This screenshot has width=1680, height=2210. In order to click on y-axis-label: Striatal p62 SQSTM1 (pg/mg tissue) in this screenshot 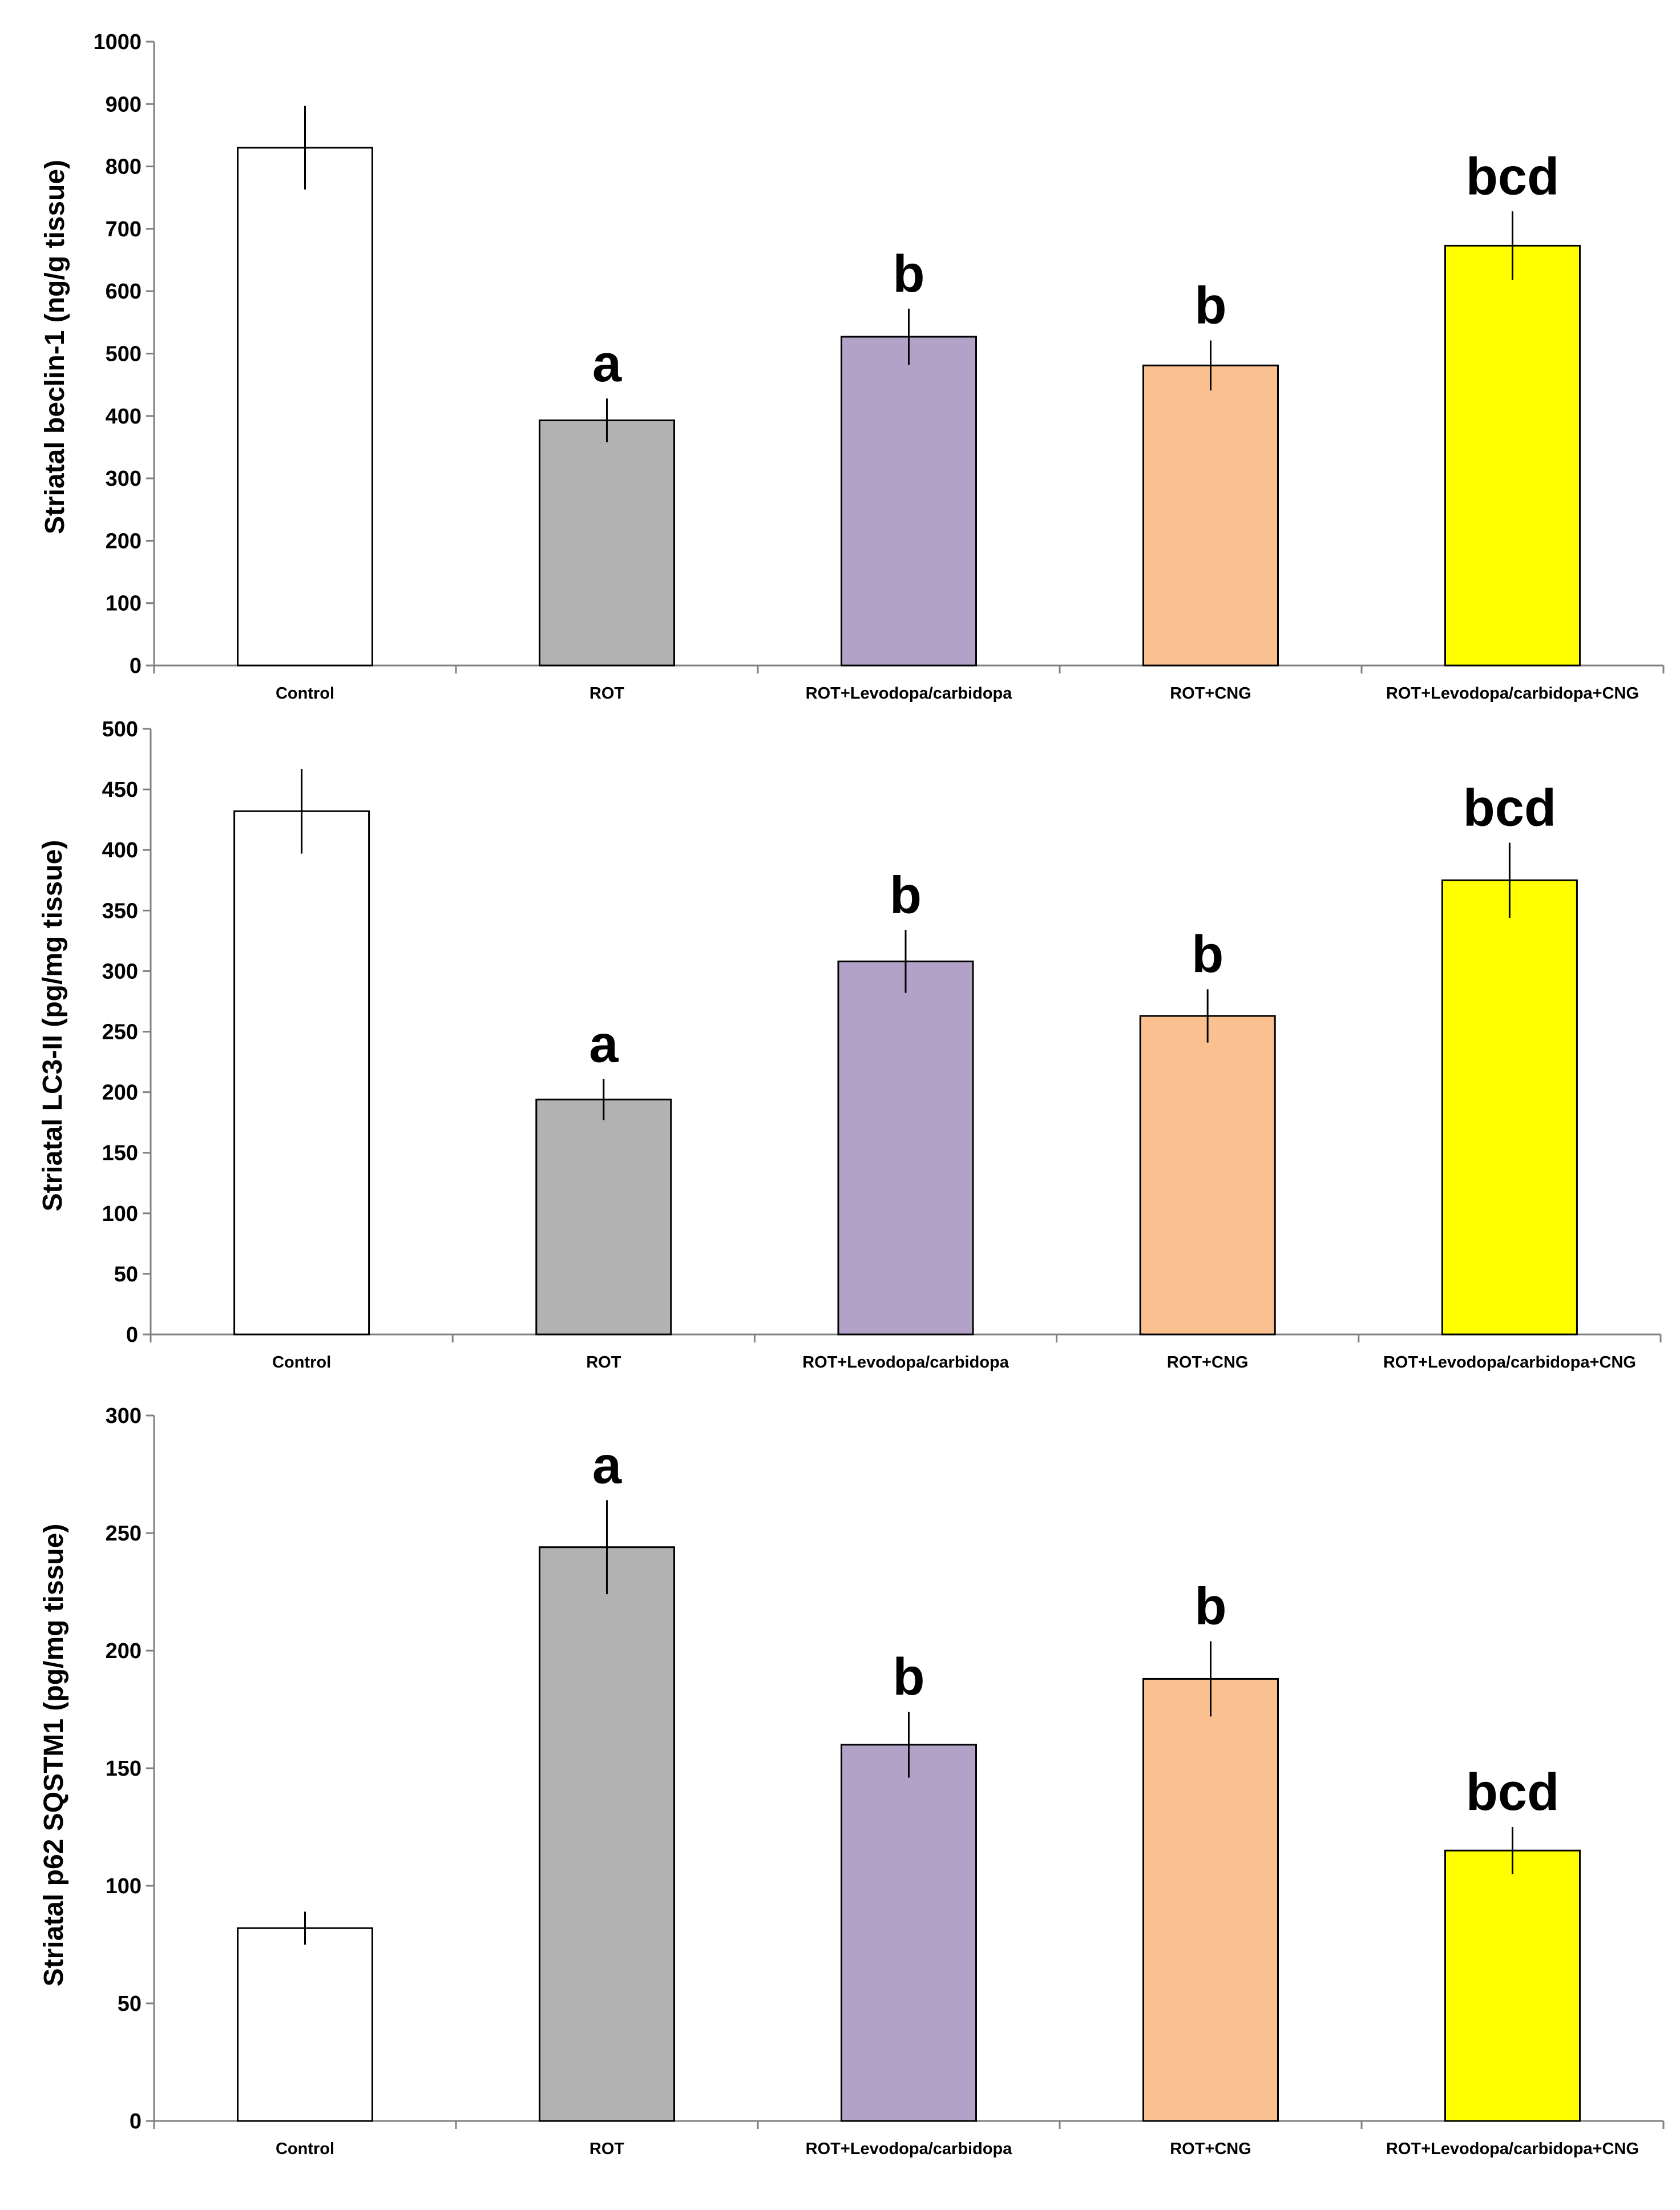, I will do `click(54, 1755)`.